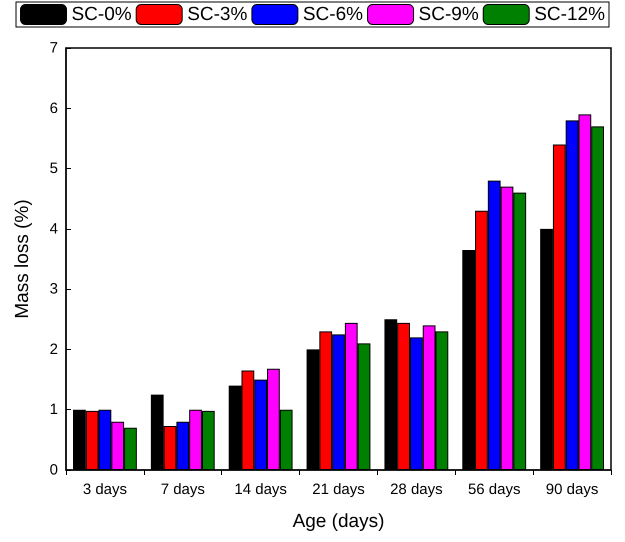 The width and height of the screenshot is (625, 542). What do you see at coordinates (54, 349) in the screenshot?
I see `y-tick-label: 2` at bounding box center [54, 349].